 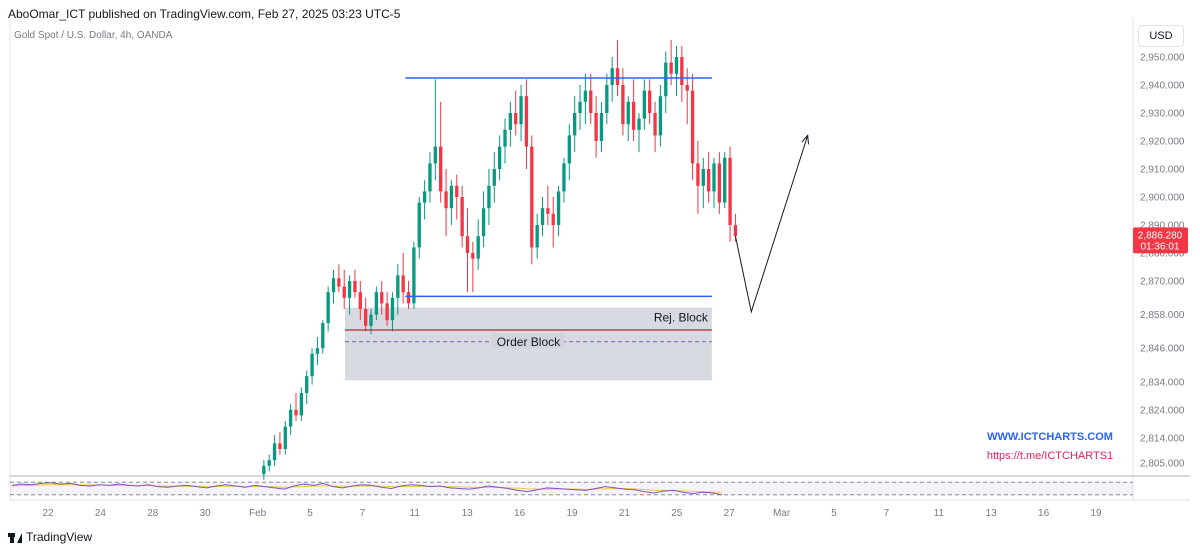 I want to click on rsi-pane, so click(x=571, y=488).